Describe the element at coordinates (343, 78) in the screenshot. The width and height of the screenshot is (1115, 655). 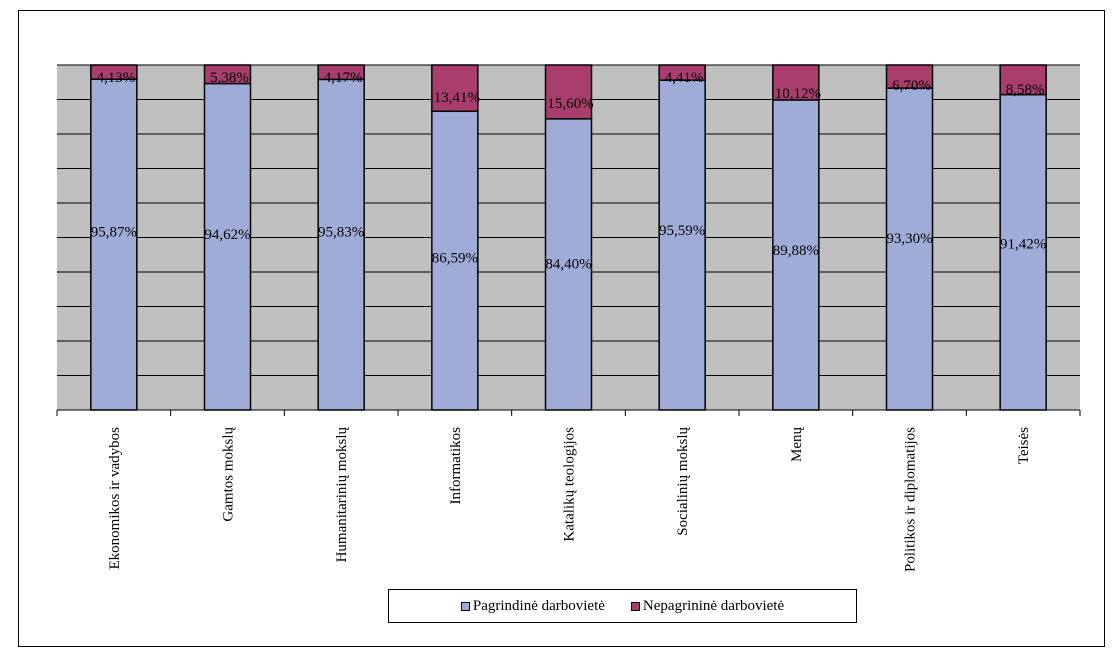
I see `data-label-secondary: 4,17%` at that location.